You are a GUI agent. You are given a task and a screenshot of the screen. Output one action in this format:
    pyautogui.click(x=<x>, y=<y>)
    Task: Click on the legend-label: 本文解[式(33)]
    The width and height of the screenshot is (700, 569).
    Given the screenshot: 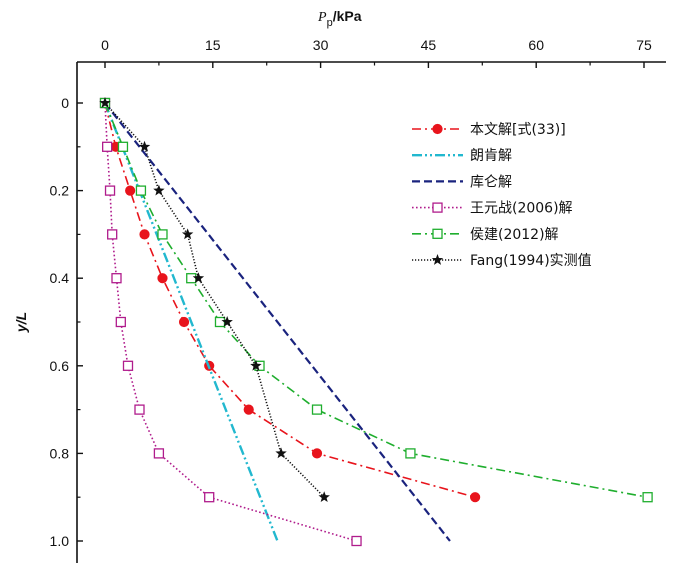 What is the action you would take?
    pyautogui.click(x=518, y=130)
    